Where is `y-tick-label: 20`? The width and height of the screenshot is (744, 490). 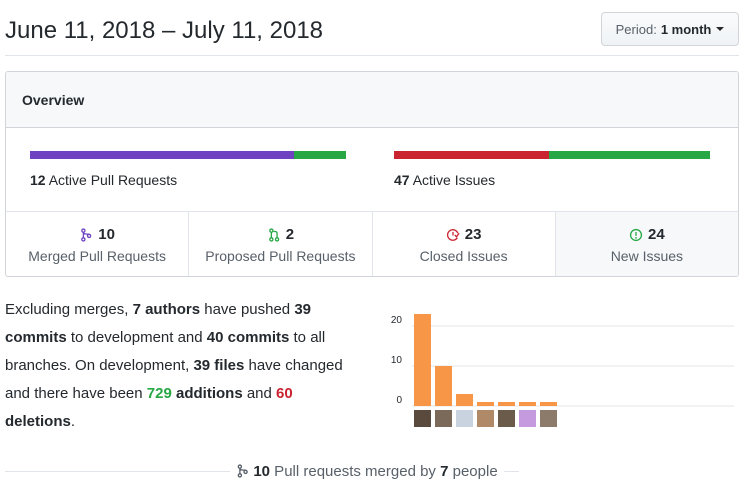
y-tick-label: 20 is located at coordinates (397, 320).